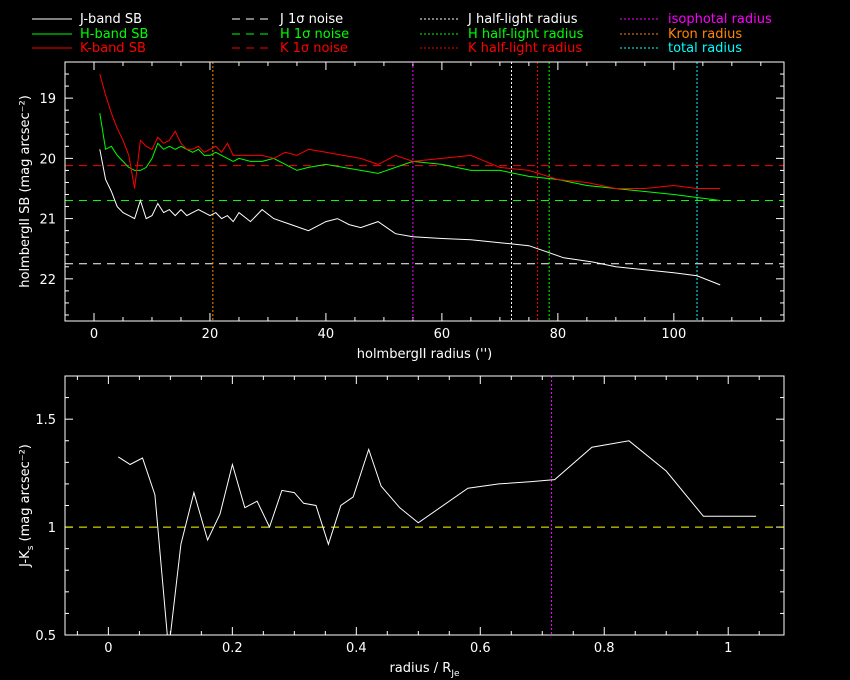 This screenshot has height=680, width=850. What do you see at coordinates (314, 48) in the screenshot?
I see `legend-label-5: K 1σ noise` at bounding box center [314, 48].